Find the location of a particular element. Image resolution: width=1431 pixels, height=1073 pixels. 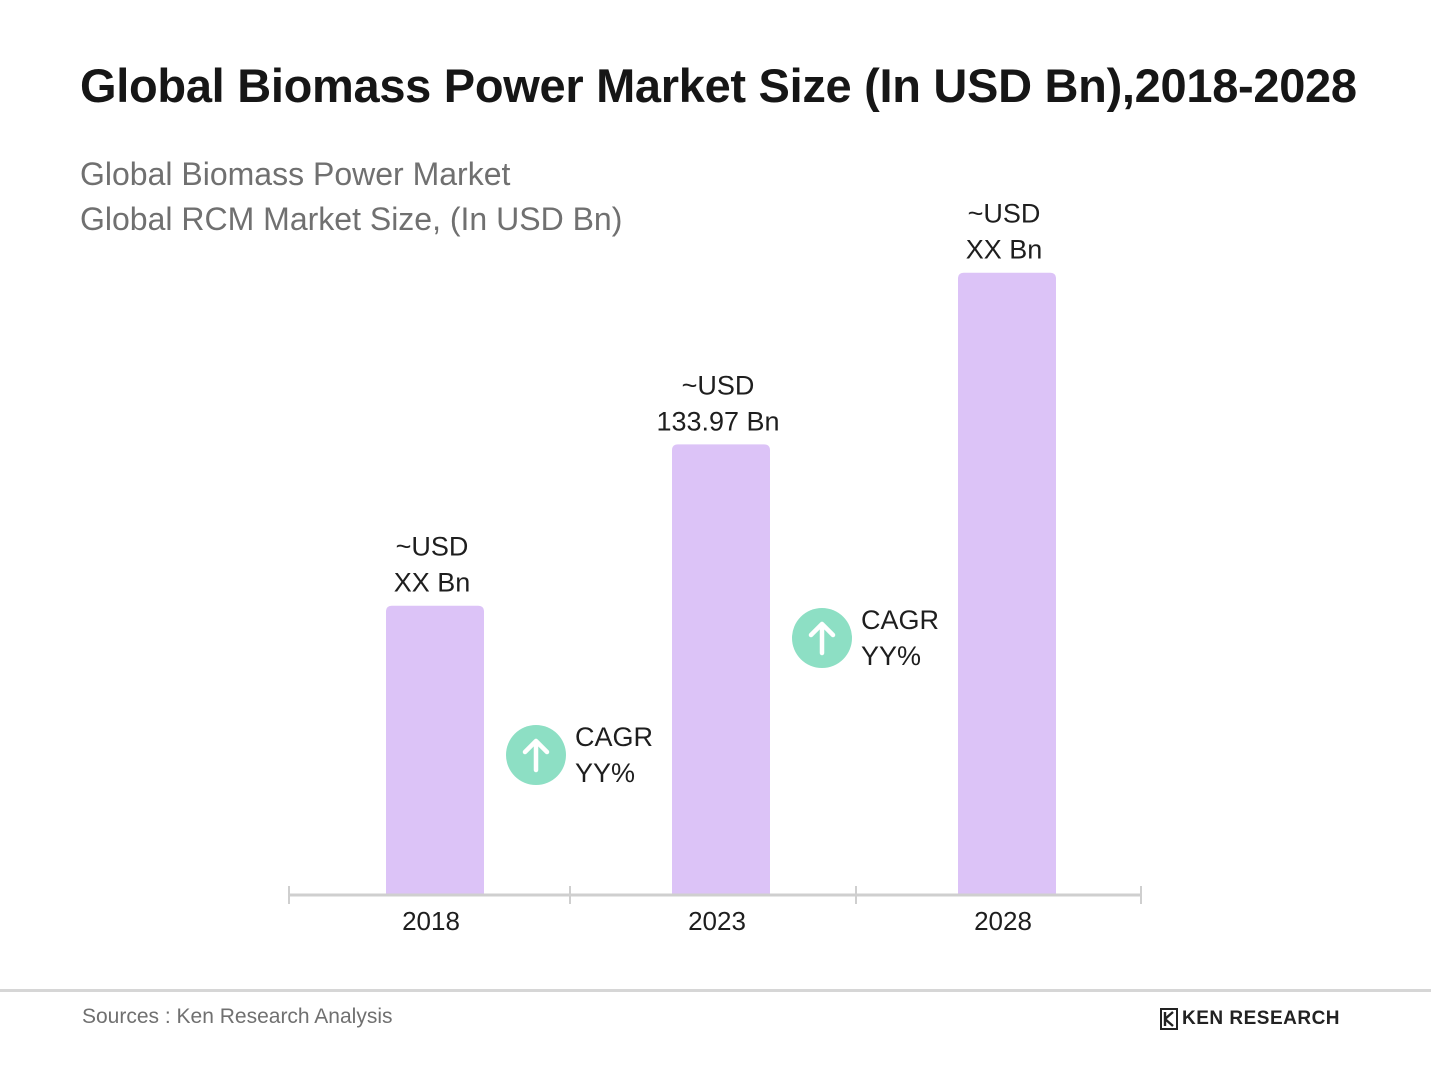

bar-2023 is located at coordinates (721, 669).